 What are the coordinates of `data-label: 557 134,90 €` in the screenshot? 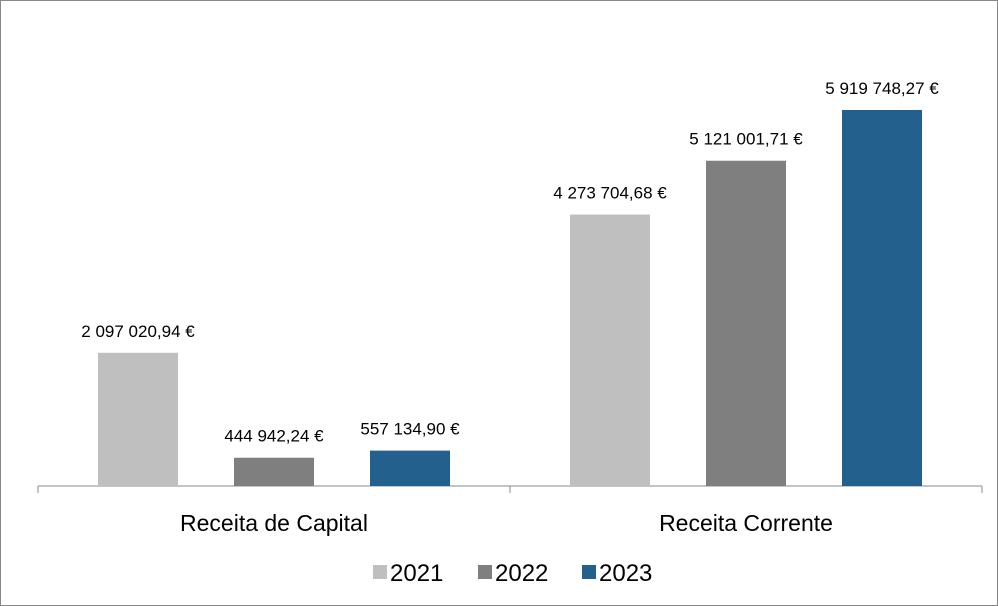 It's located at (410, 429).